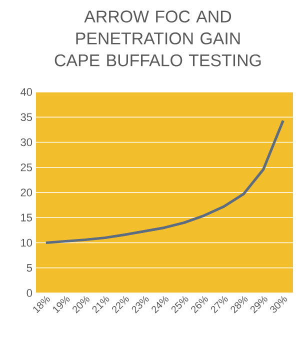 This screenshot has width=308, height=342. What do you see at coordinates (29, 293) in the screenshot?
I see `y-tick-label: 0` at bounding box center [29, 293].